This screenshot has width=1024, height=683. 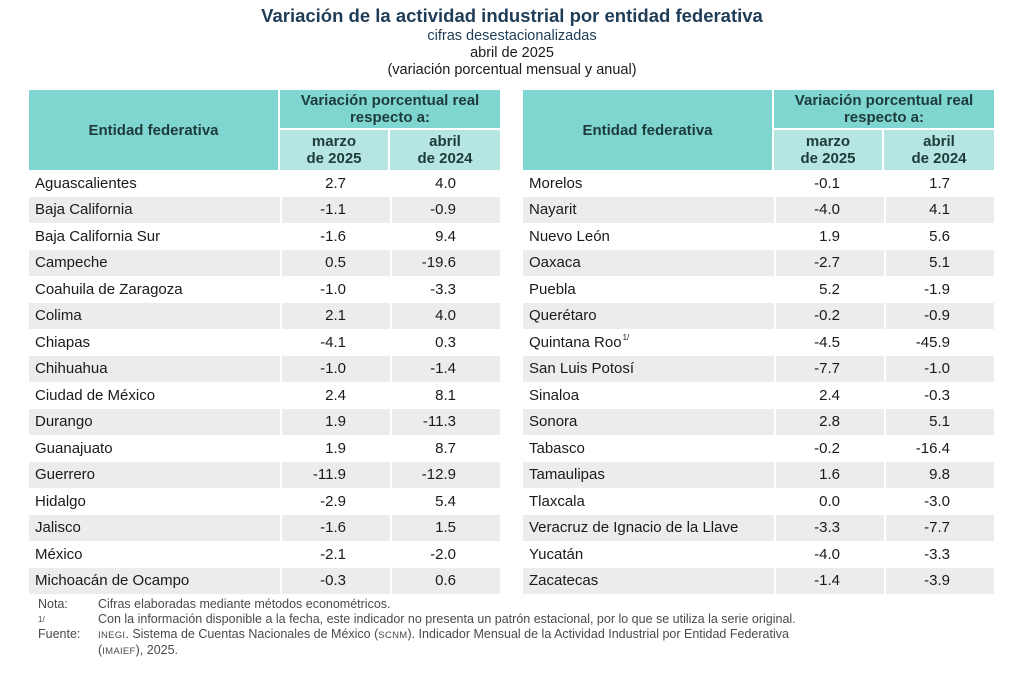 I want to click on table-row: Hidalgo -2.9 5.4, so click(x=264, y=501).